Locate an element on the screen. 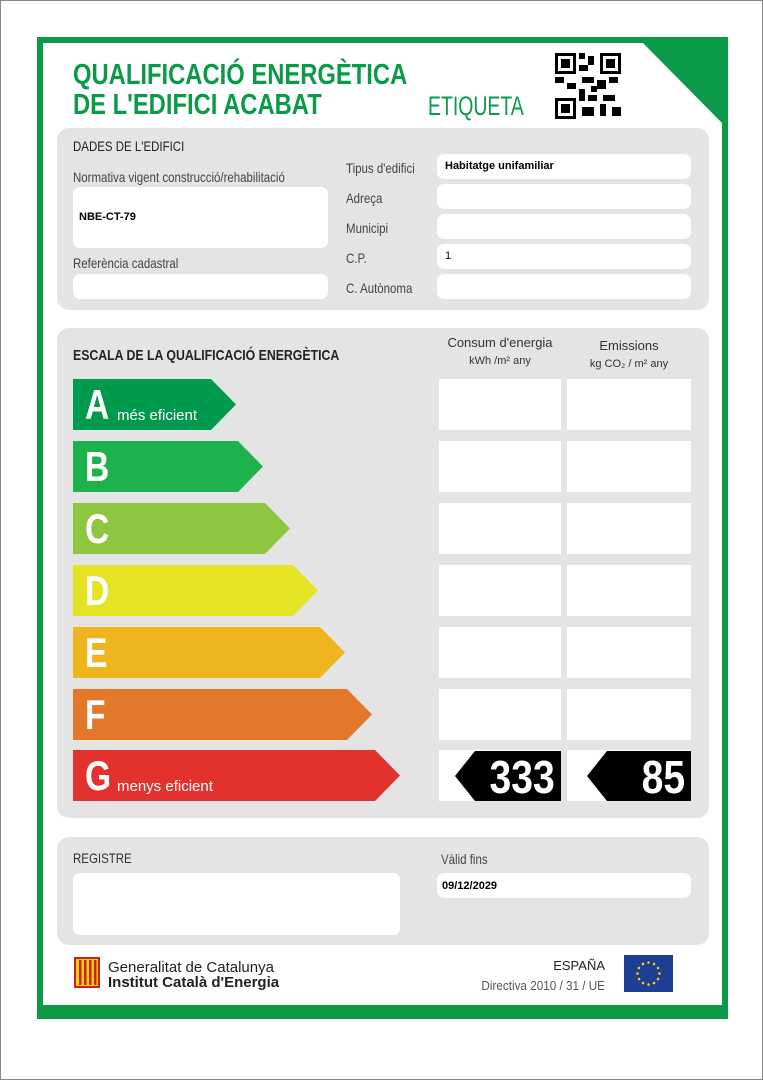 Image resolution: width=763 pixels, height=1080 pixels. valid-label: Vàlid fins is located at coordinates (464, 859).